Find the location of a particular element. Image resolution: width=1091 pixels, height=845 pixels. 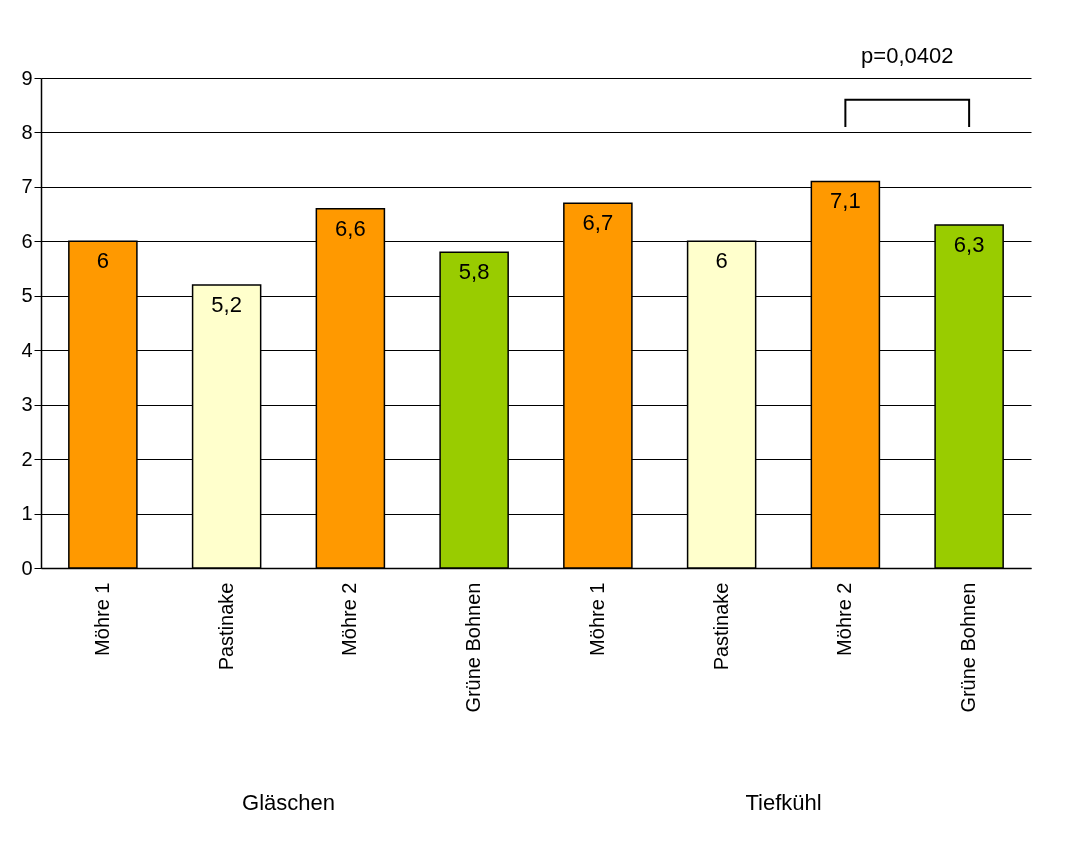

text: Tiefkühl is located at coordinates (783, 802).